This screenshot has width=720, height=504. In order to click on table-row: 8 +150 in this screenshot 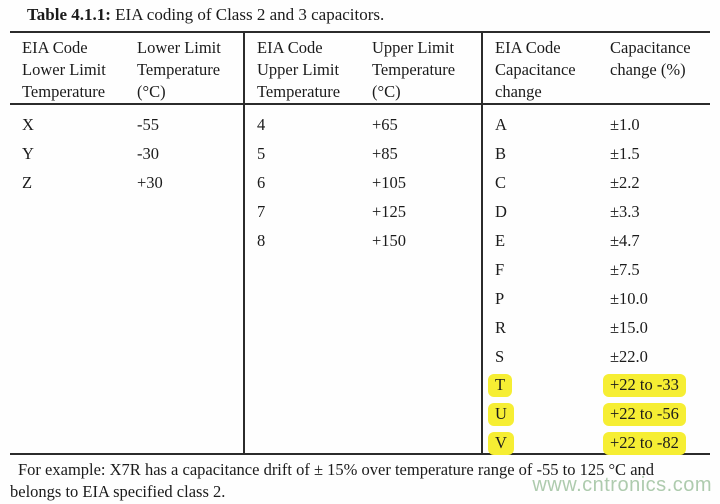, I will do `click(363, 240)`.